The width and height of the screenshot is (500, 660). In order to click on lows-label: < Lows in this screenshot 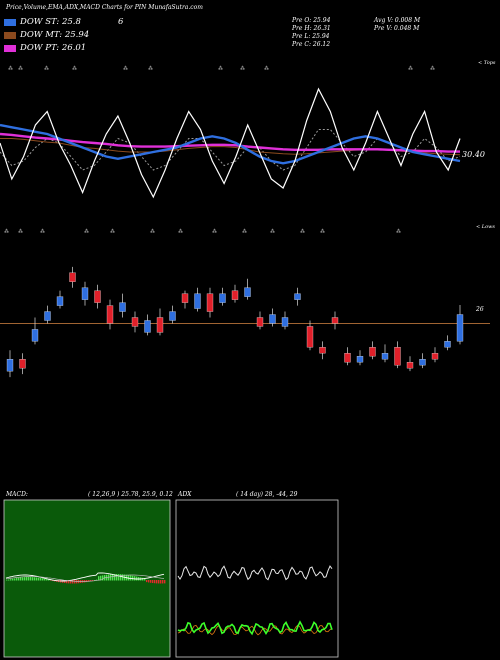, I will do `click(485, 227)`.